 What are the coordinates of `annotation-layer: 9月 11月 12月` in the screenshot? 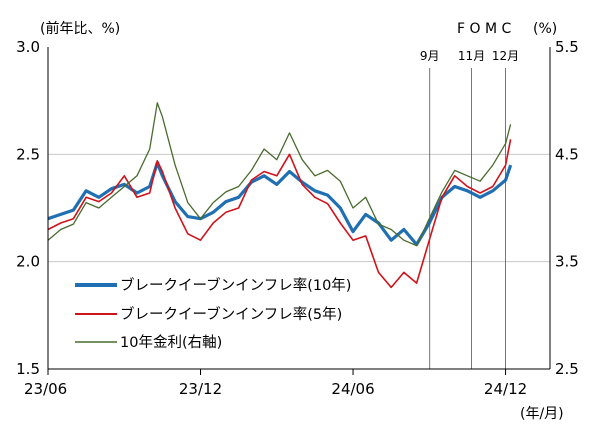 It's located at (469, 209).